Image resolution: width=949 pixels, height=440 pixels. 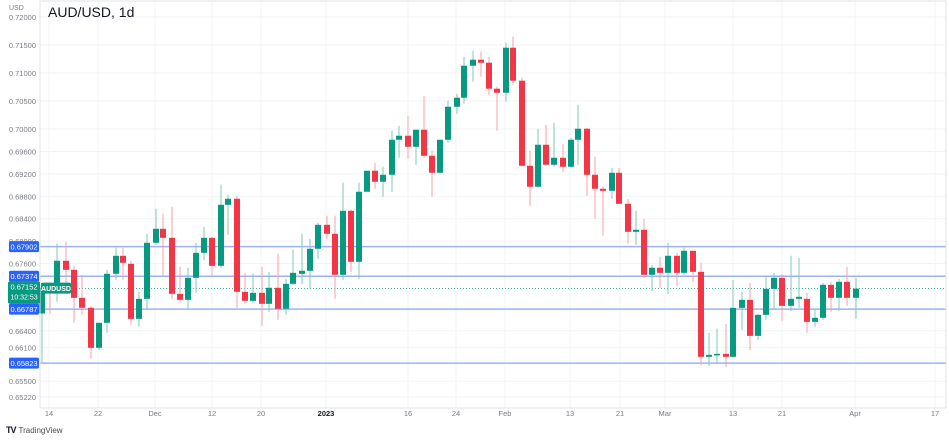 I want to click on x-tick-label: 22, so click(x=98, y=413).